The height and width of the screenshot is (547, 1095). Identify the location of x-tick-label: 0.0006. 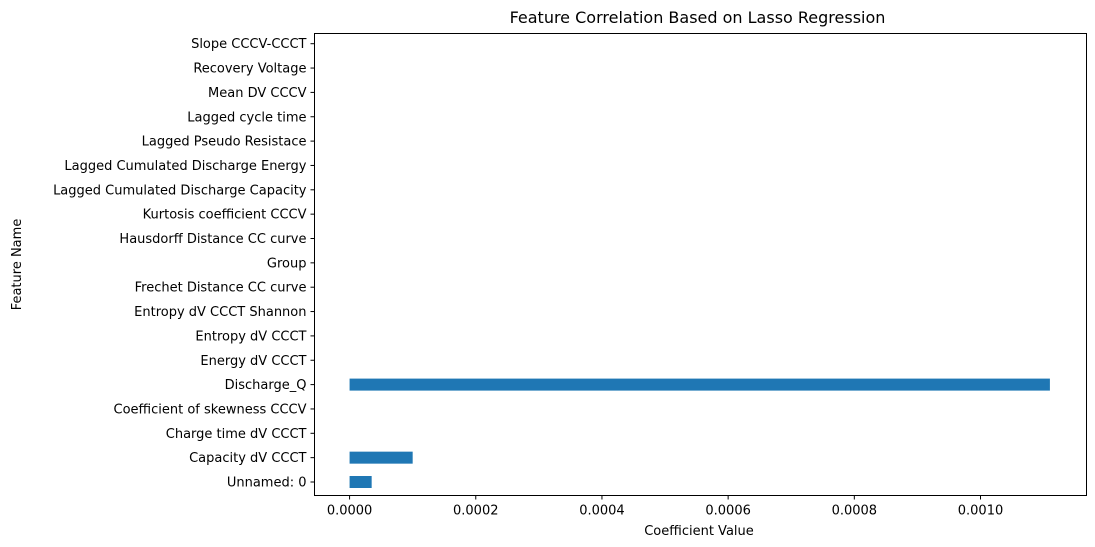
(728, 511).